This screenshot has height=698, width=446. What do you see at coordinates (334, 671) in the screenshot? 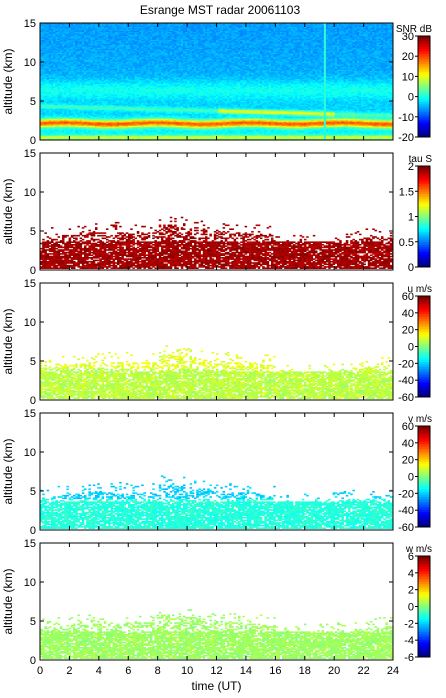
I see `x-tick-label: 20` at bounding box center [334, 671].